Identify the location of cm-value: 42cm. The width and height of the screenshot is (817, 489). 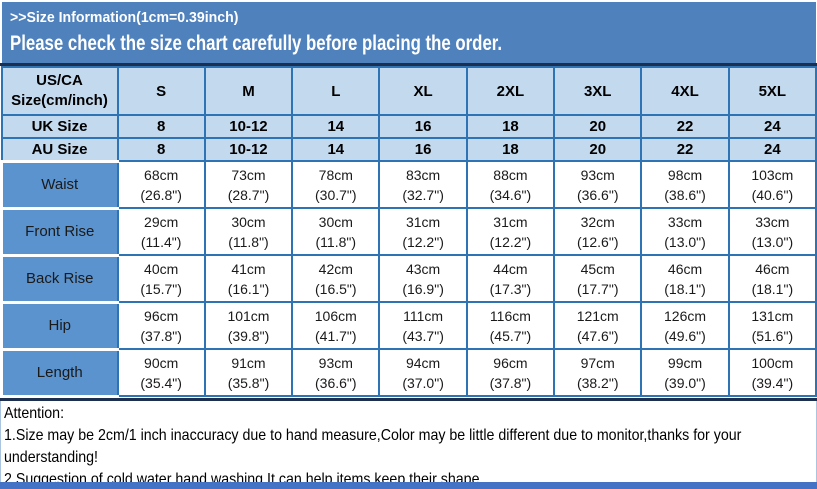
(335, 268).